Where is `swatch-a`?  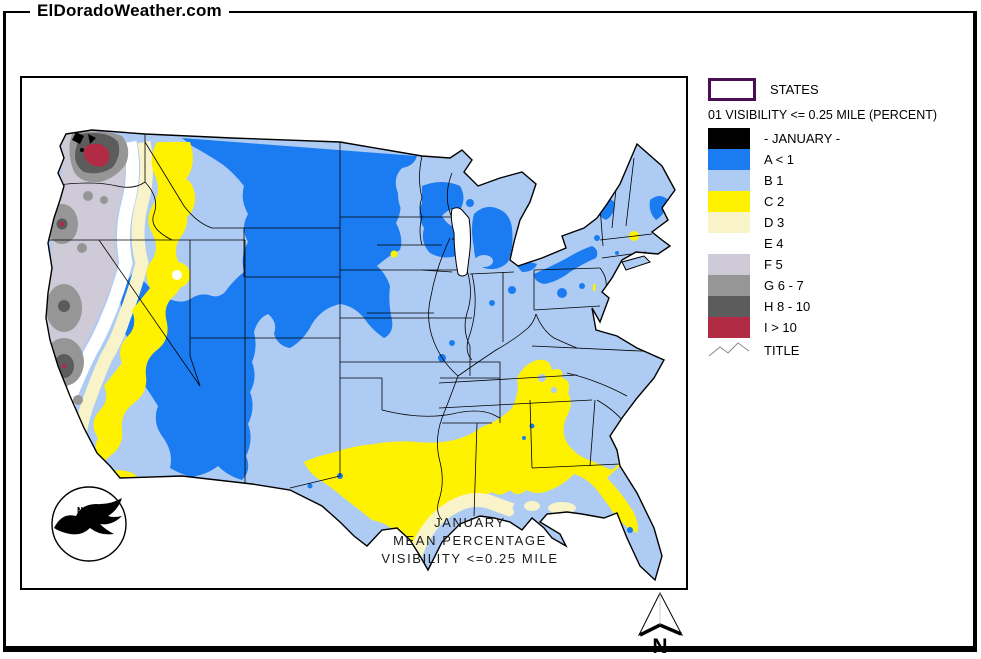 swatch-a is located at coordinates (729, 159).